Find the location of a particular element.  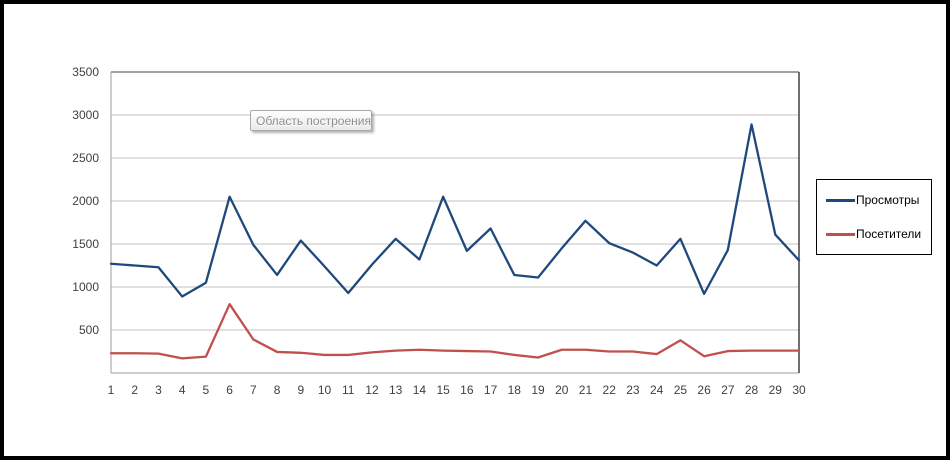

x-axis-tick-label: 4 is located at coordinates (182, 390).